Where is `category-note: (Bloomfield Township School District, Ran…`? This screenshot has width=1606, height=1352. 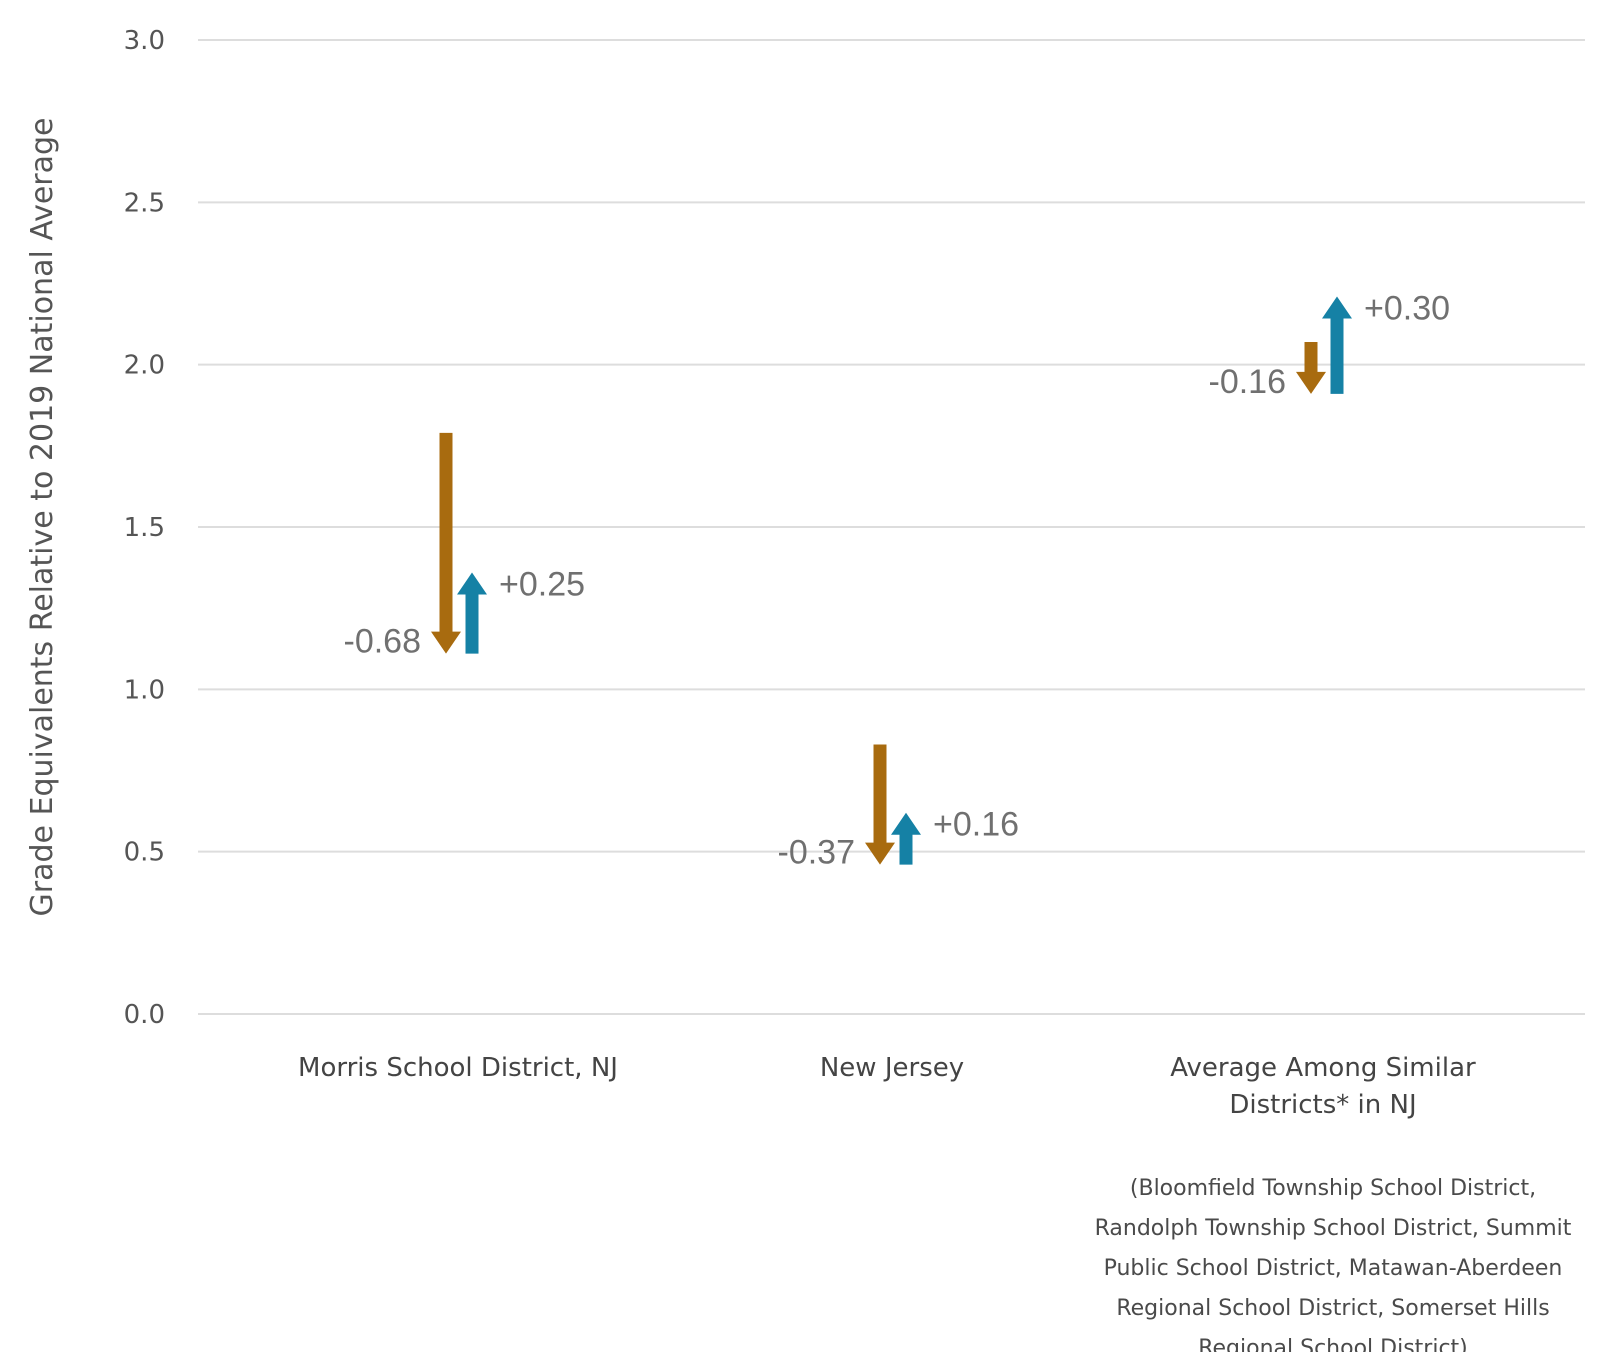
category-note: (Bloomfield Township School District, Ran… is located at coordinates (1333, 1264).